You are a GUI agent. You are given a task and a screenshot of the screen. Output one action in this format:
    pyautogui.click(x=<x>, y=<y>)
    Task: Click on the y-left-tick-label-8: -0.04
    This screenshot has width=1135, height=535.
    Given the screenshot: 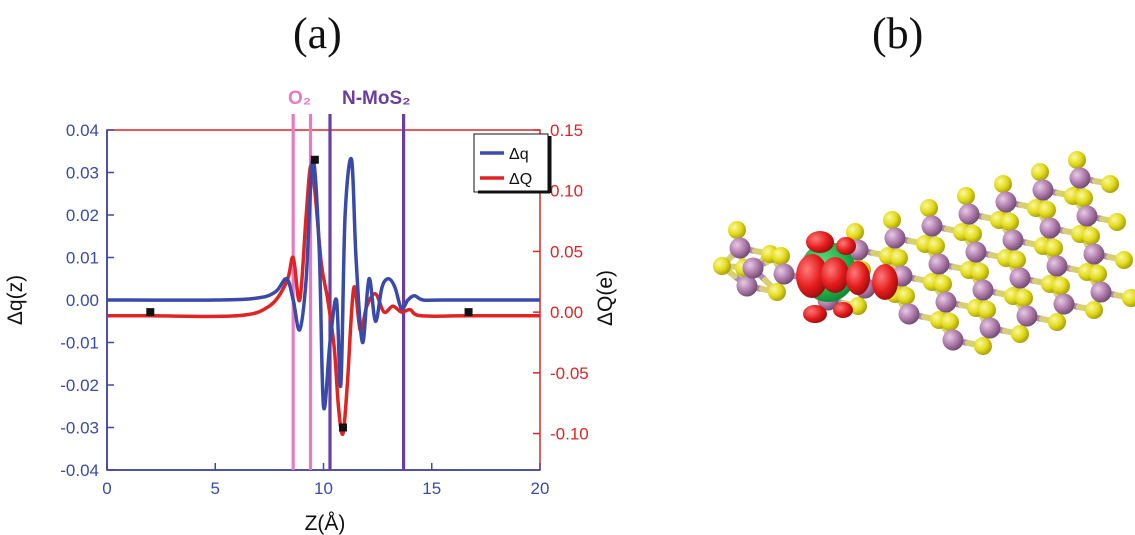 What is the action you would take?
    pyautogui.click(x=79, y=470)
    